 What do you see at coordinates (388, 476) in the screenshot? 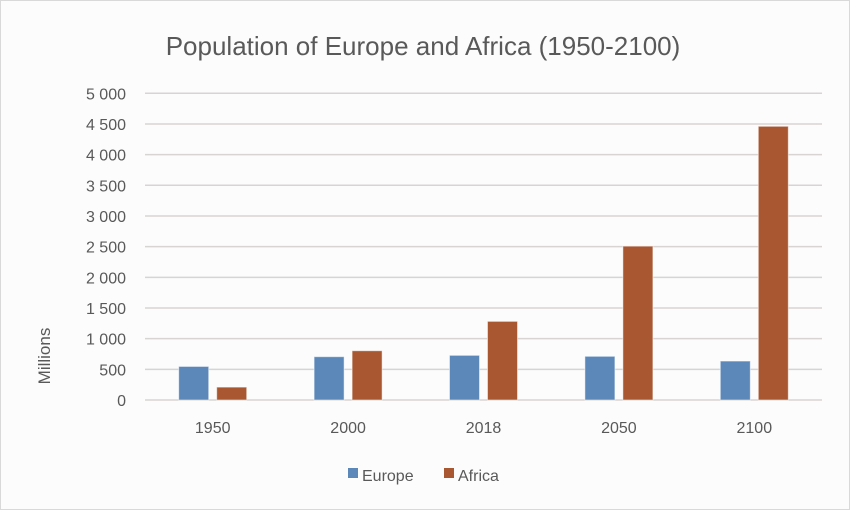
I see `legend-label-europe: Europe` at bounding box center [388, 476].